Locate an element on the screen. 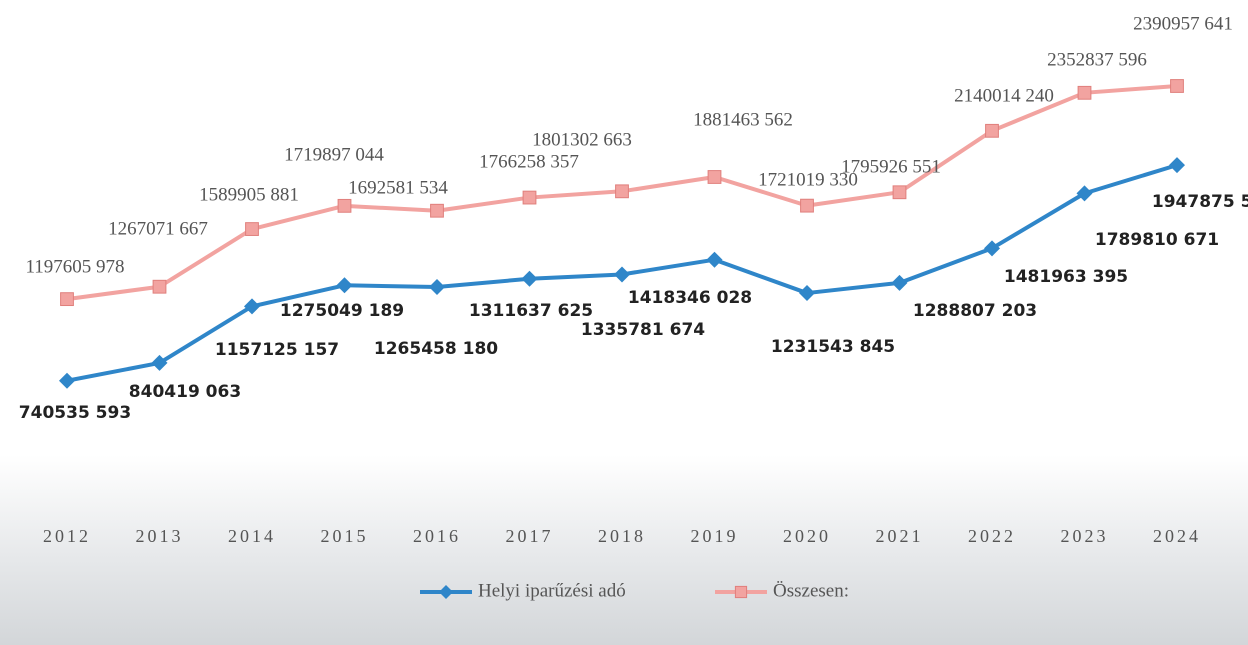 The image size is (1248, 645). x-tick-label: 2021 is located at coordinates (900, 536).